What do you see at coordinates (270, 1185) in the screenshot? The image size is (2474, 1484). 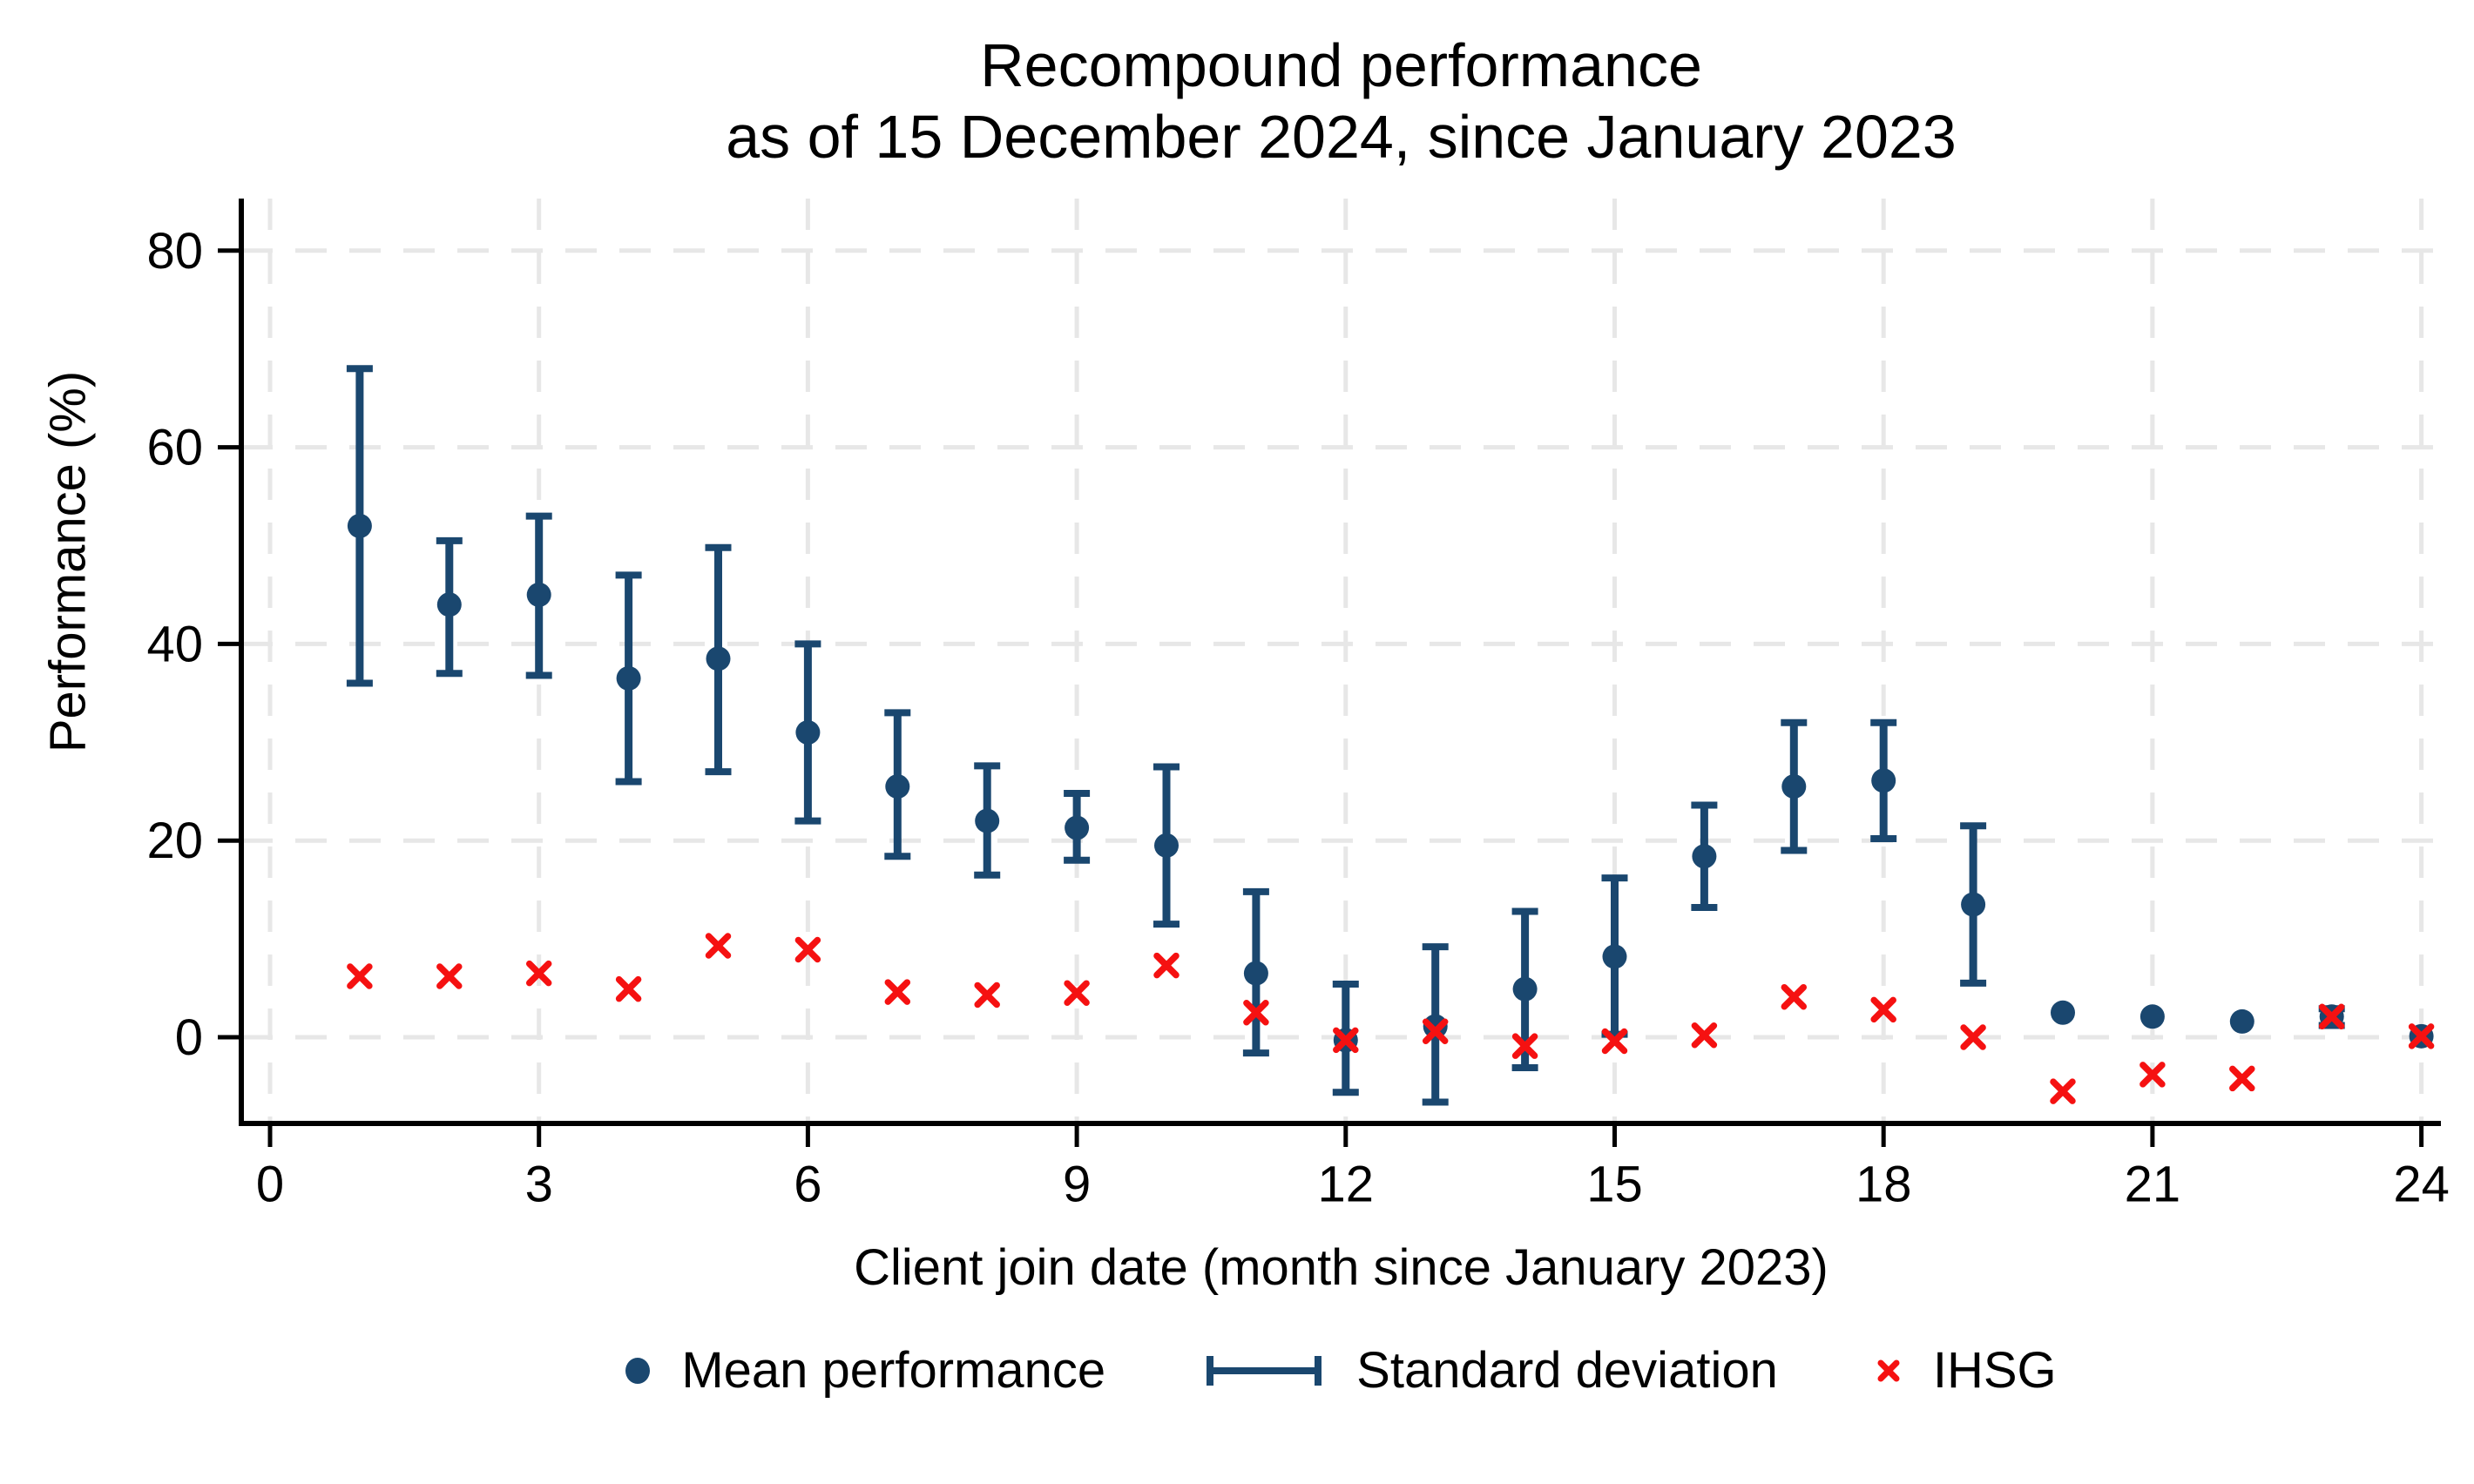 I see `x-tick-label: 0` at bounding box center [270, 1185].